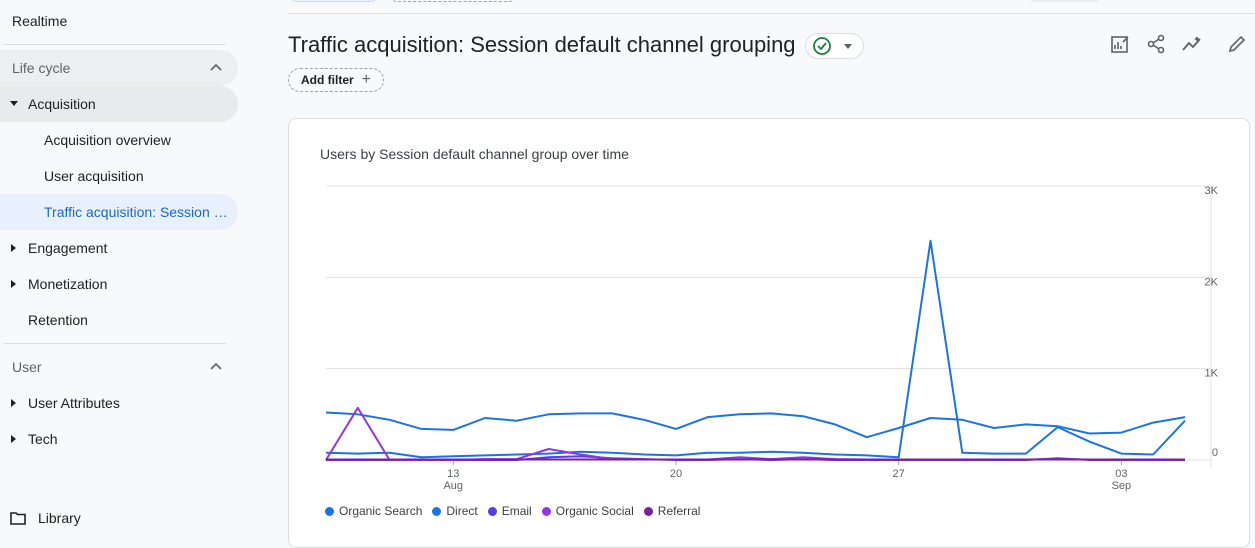 Image resolution: width=1255 pixels, height=548 pixels. What do you see at coordinates (41, 68) in the screenshot?
I see `section-lifecycle-label: Life cycle` at bounding box center [41, 68].